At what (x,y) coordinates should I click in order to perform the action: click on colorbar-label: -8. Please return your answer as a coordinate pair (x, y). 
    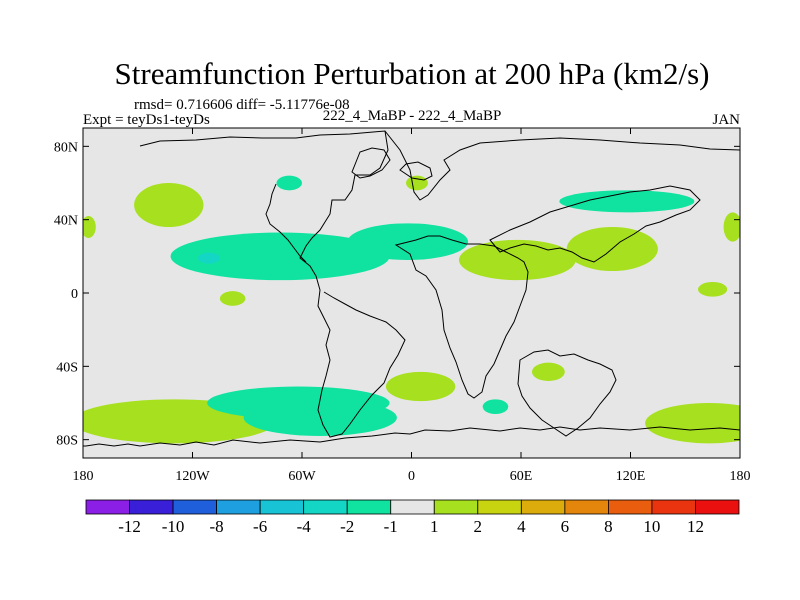
    Looking at the image, I should click on (217, 526).